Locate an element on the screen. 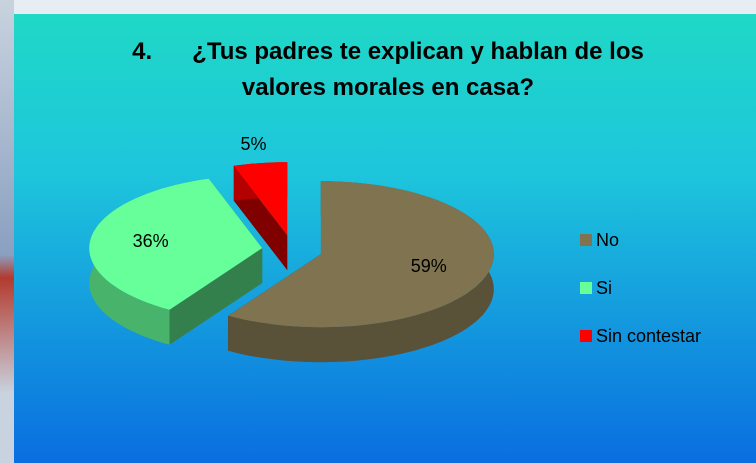 The height and width of the screenshot is (463, 756). legend-label: Sin contestar is located at coordinates (648, 336).